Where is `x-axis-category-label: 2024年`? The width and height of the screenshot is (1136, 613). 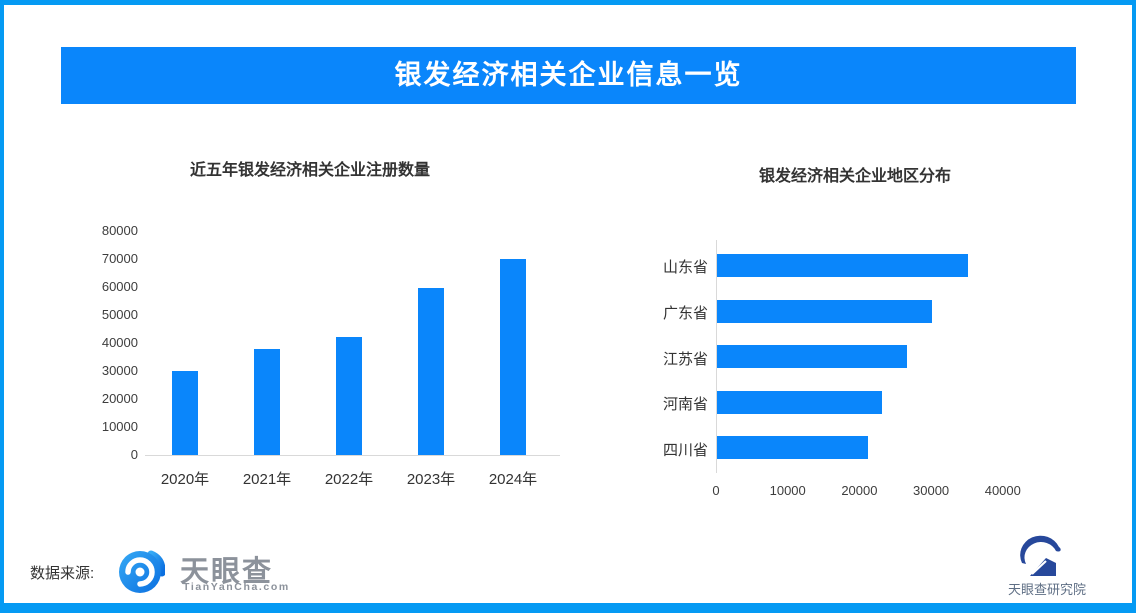 x-axis-category-label: 2024年 is located at coordinates (513, 479).